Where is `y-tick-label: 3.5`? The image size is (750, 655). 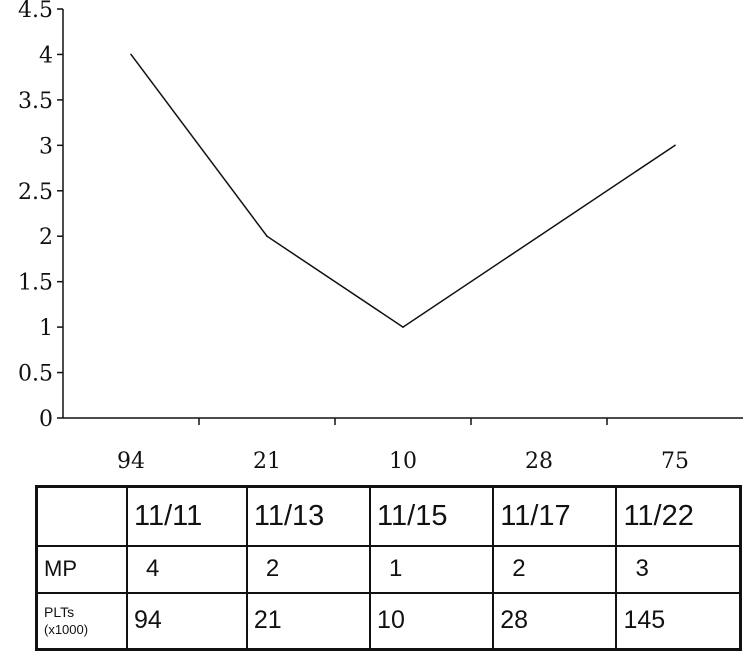 y-tick-label: 3.5 is located at coordinates (35, 101).